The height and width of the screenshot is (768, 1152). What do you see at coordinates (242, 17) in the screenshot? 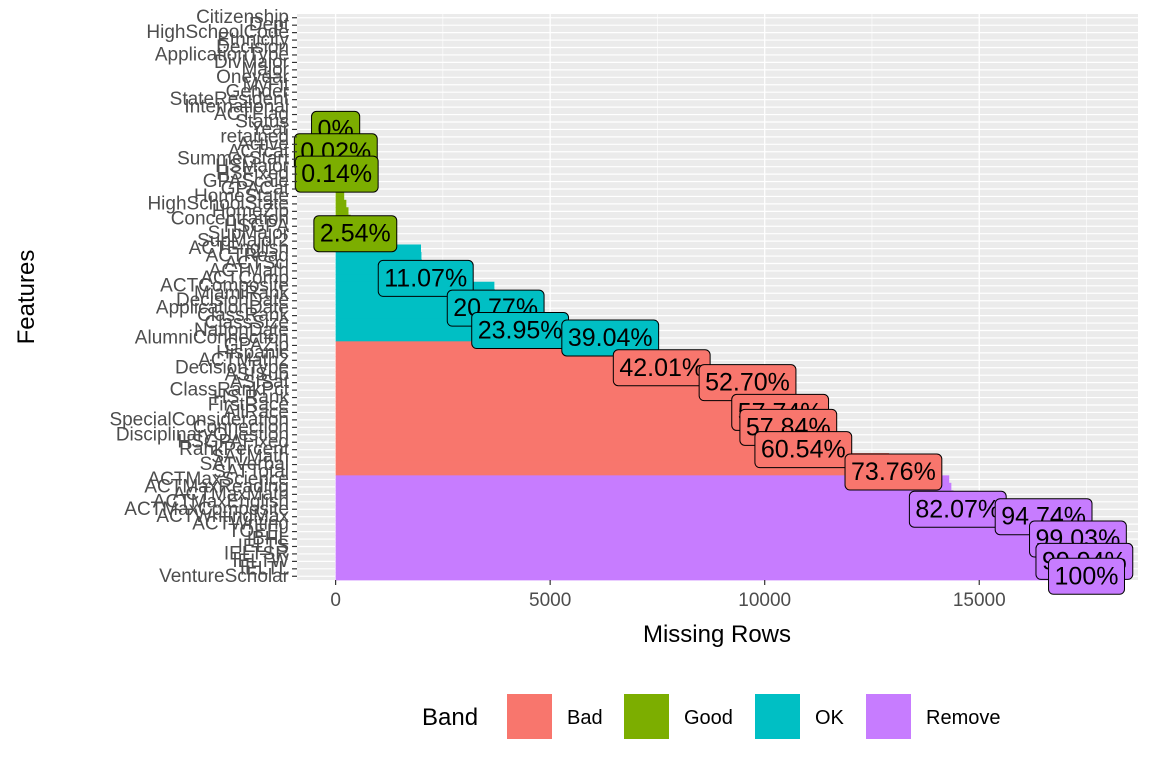
I see `y-tick-label: Citizenship` at bounding box center [242, 17].